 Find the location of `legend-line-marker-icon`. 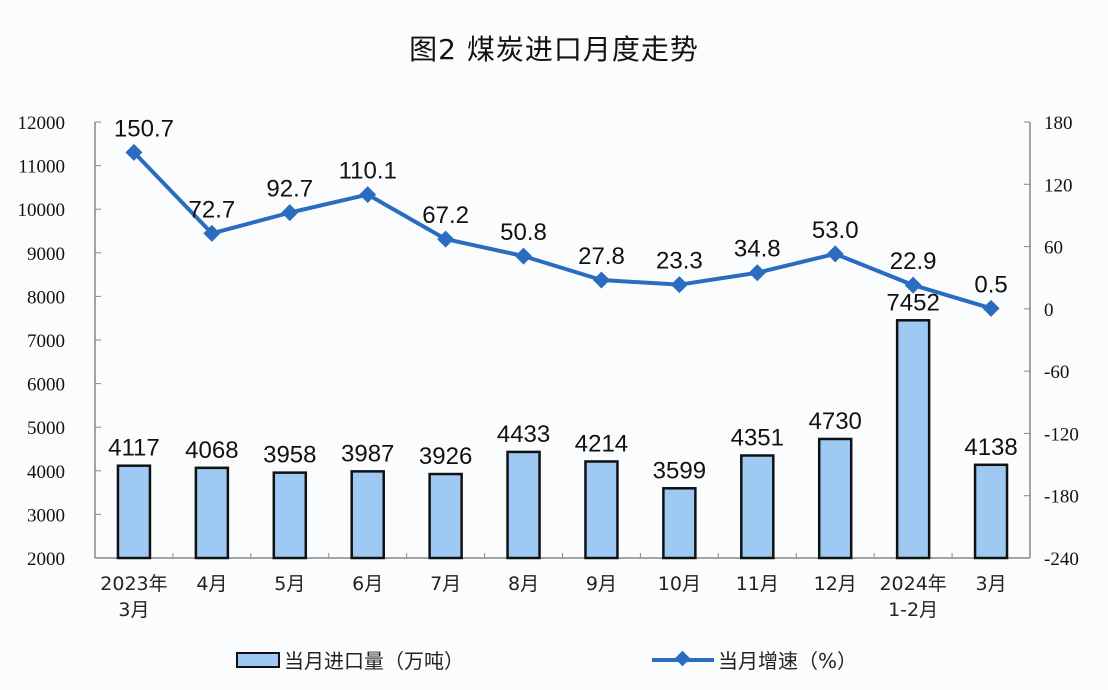

legend-line-marker-icon is located at coordinates (683, 659).